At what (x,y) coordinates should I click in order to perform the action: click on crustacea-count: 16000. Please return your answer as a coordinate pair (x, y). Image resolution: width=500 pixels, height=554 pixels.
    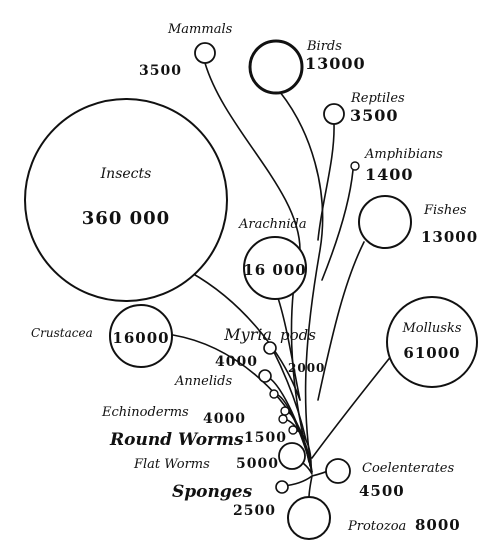
    Looking at the image, I should click on (140, 338).